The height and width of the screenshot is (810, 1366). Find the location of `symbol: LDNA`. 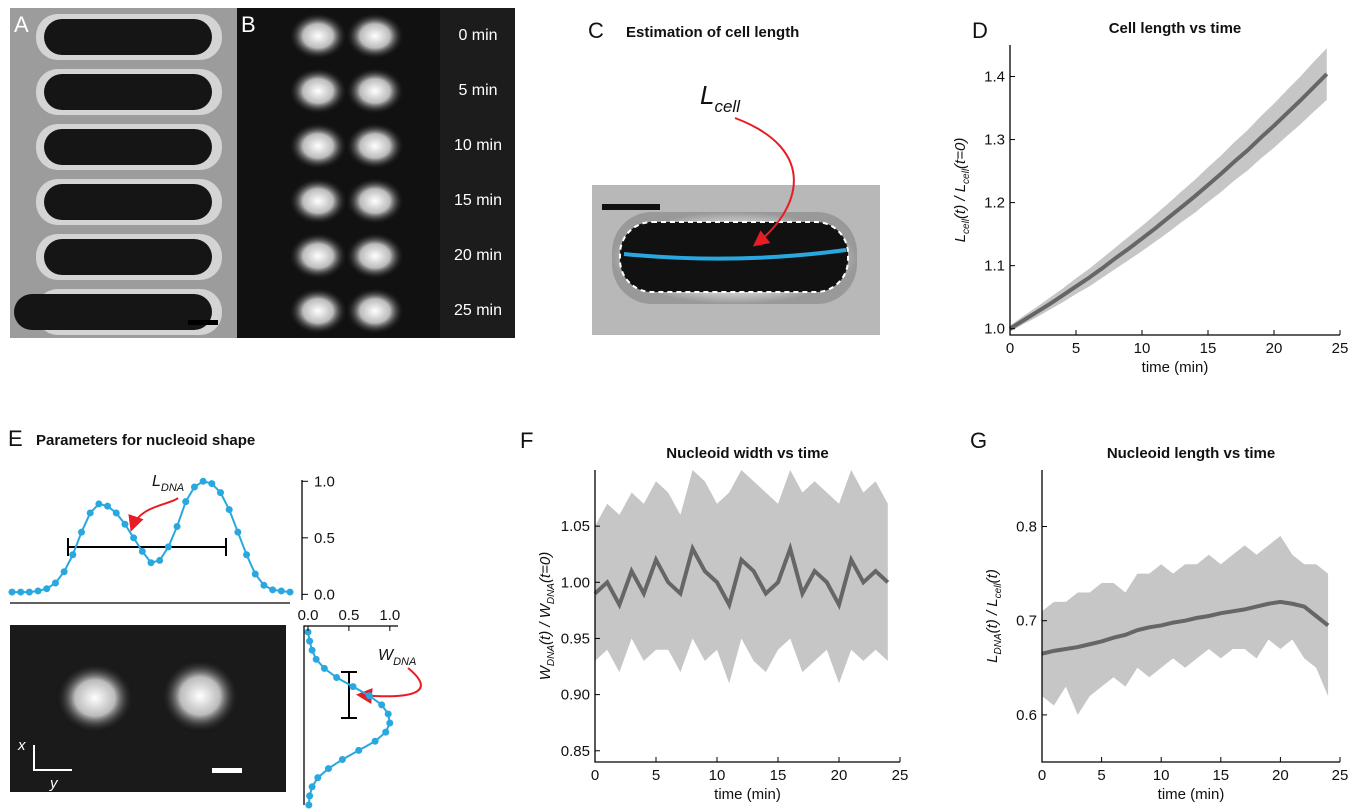

symbol: LDNA is located at coordinates (168, 483).